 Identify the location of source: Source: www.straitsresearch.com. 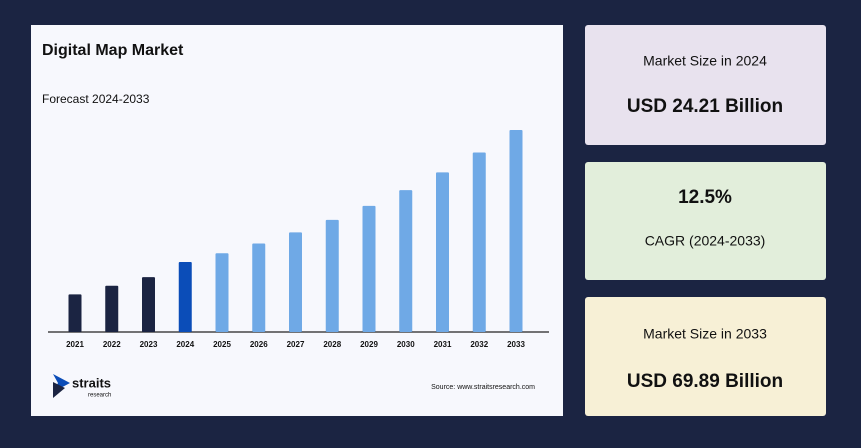
(483, 387).